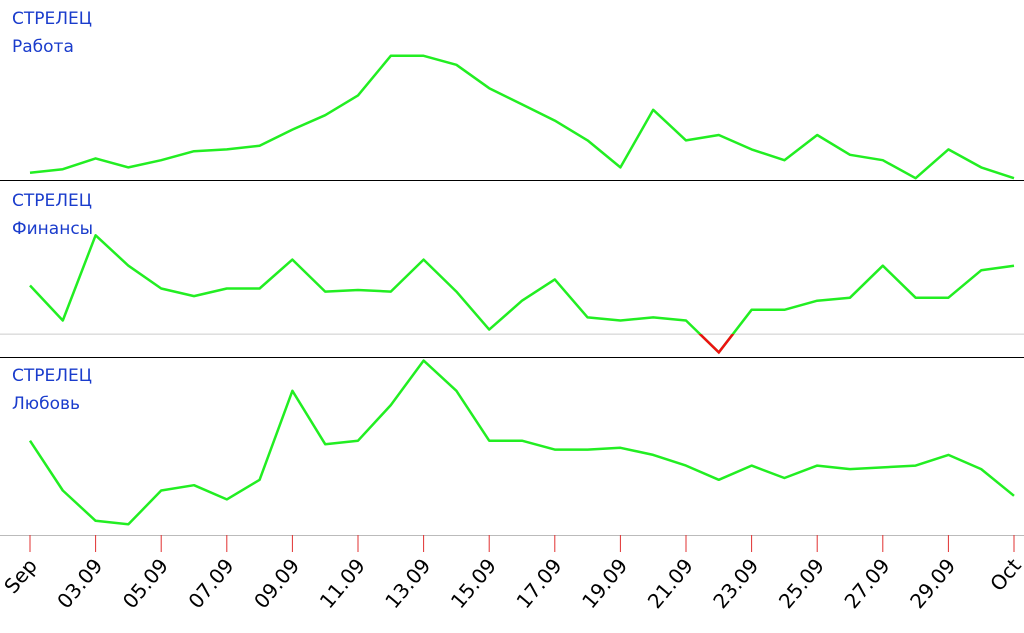 This screenshot has height=633, width=1024. I want to click on x-tick-label: 05.09, so click(145, 583).